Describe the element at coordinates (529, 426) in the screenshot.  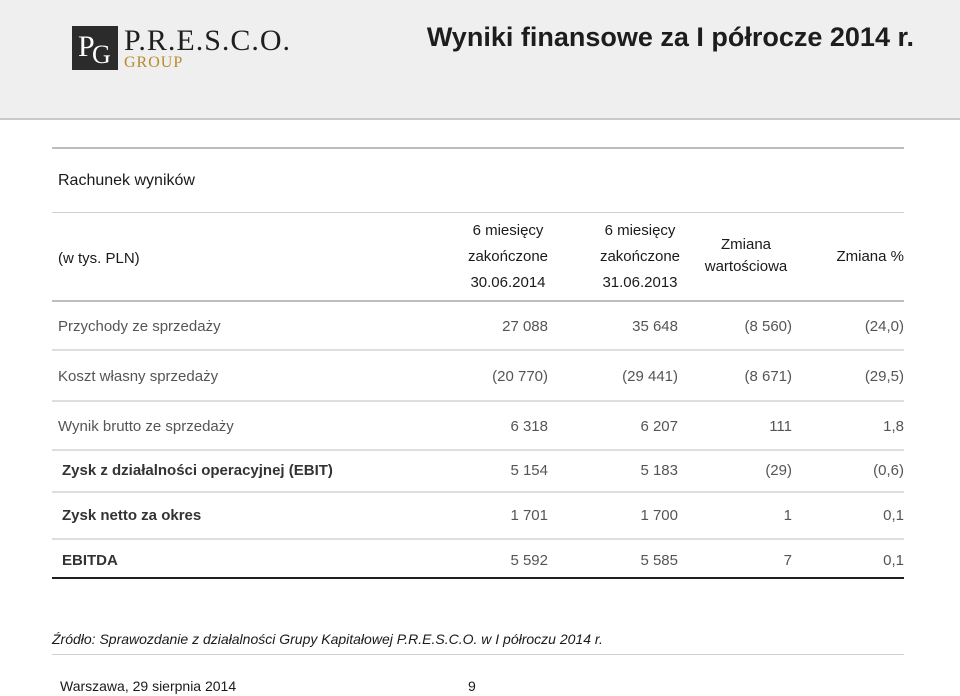
I see `cell-value: 6 318` at that location.